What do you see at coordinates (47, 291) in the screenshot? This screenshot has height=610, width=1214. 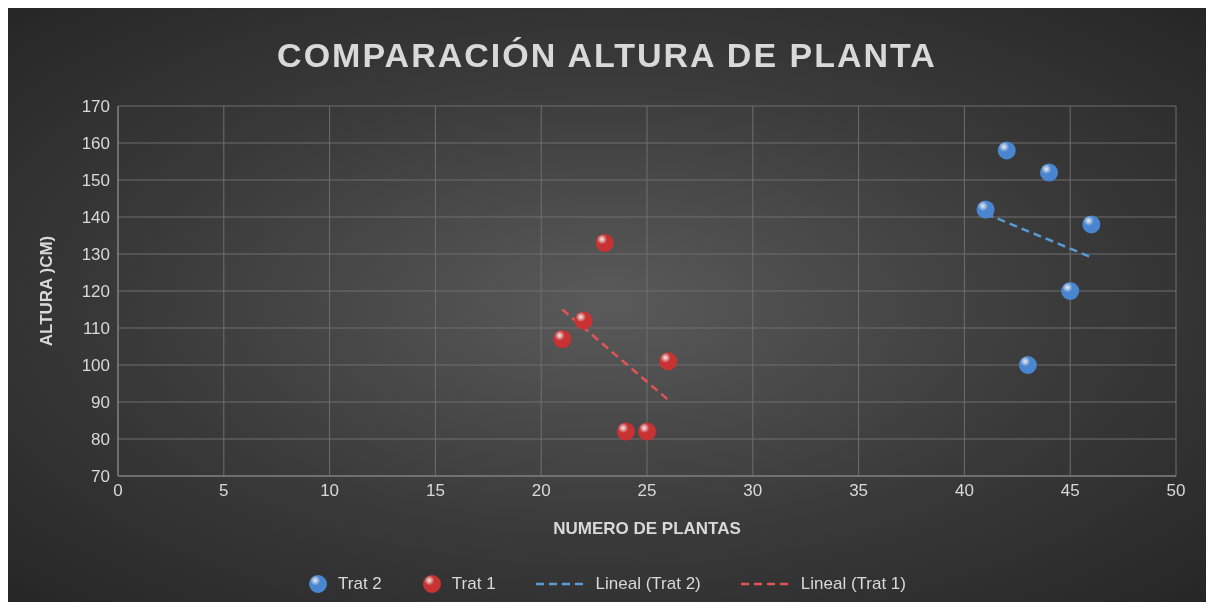 I see `y-axis-title: ALTURA )CM)` at bounding box center [47, 291].